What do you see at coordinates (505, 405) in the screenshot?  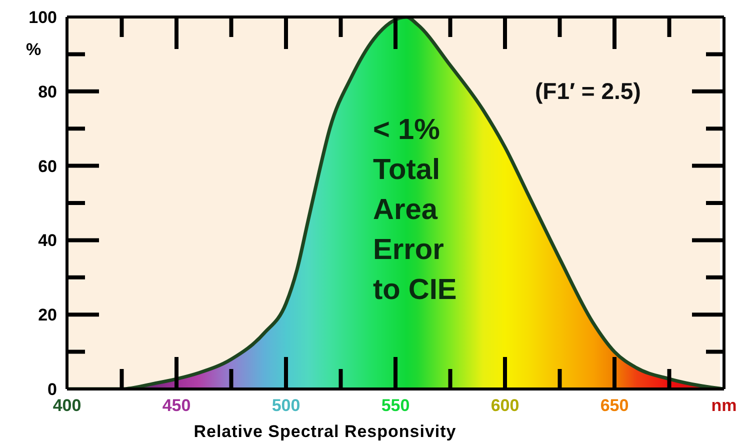 I see `x-tick-label: 600` at bounding box center [505, 405].